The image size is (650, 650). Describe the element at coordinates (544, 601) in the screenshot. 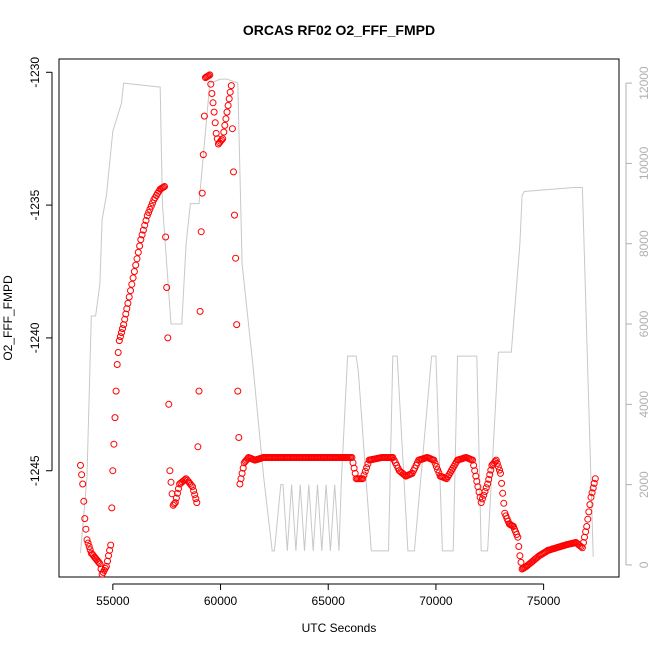

I see `x-tick-label: 75000` at that location.